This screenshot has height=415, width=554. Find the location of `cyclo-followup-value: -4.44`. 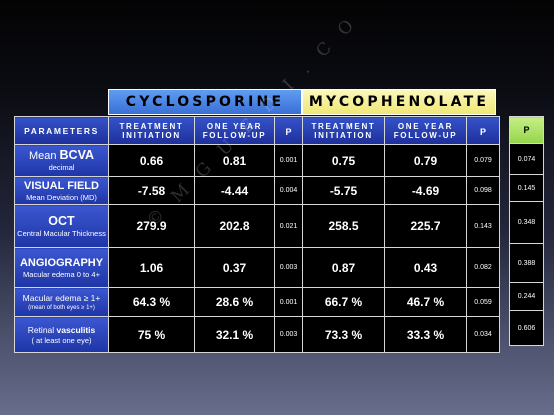

cyclo-followup-value: -4.44 is located at coordinates (234, 190).